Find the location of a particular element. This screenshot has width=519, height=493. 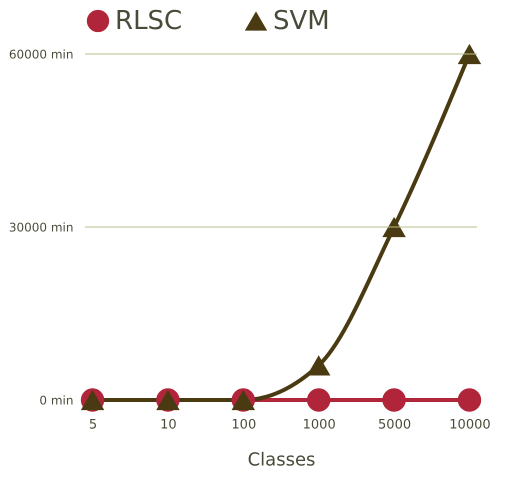

x-tick-label: 10000 is located at coordinates (470, 425).